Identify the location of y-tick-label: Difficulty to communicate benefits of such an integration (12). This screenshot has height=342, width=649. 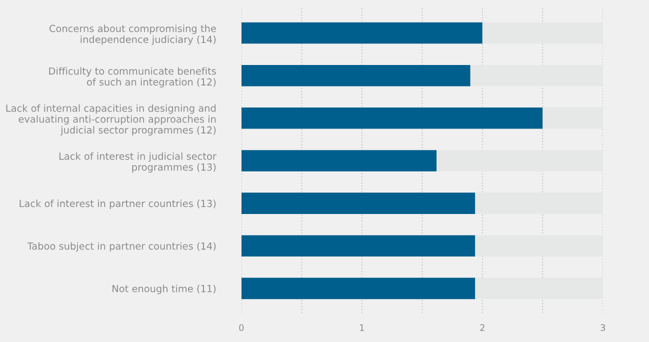
(132, 77).